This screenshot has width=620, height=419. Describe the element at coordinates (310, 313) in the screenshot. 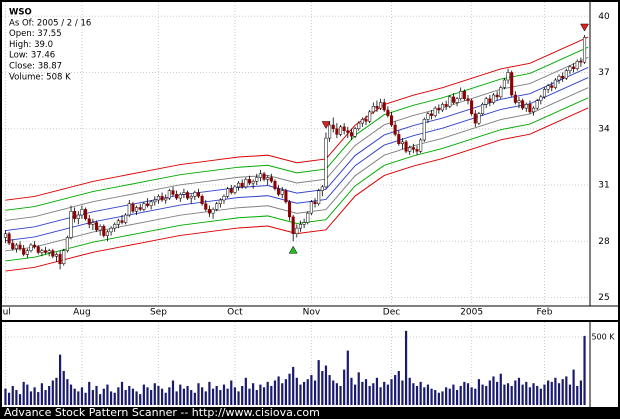

I see `date-strip` at that location.